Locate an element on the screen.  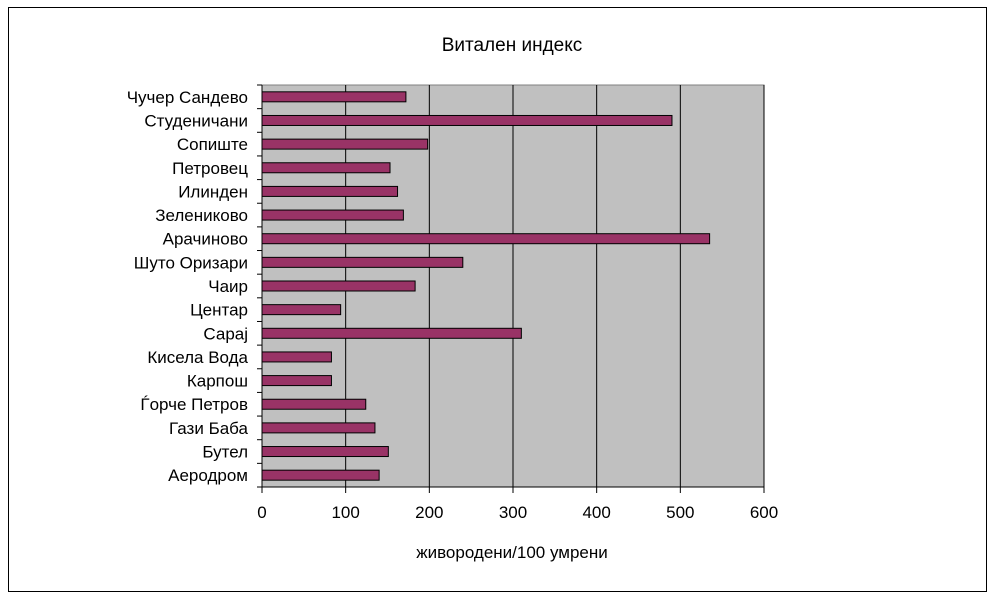
category-label: Петровец is located at coordinates (210, 168).